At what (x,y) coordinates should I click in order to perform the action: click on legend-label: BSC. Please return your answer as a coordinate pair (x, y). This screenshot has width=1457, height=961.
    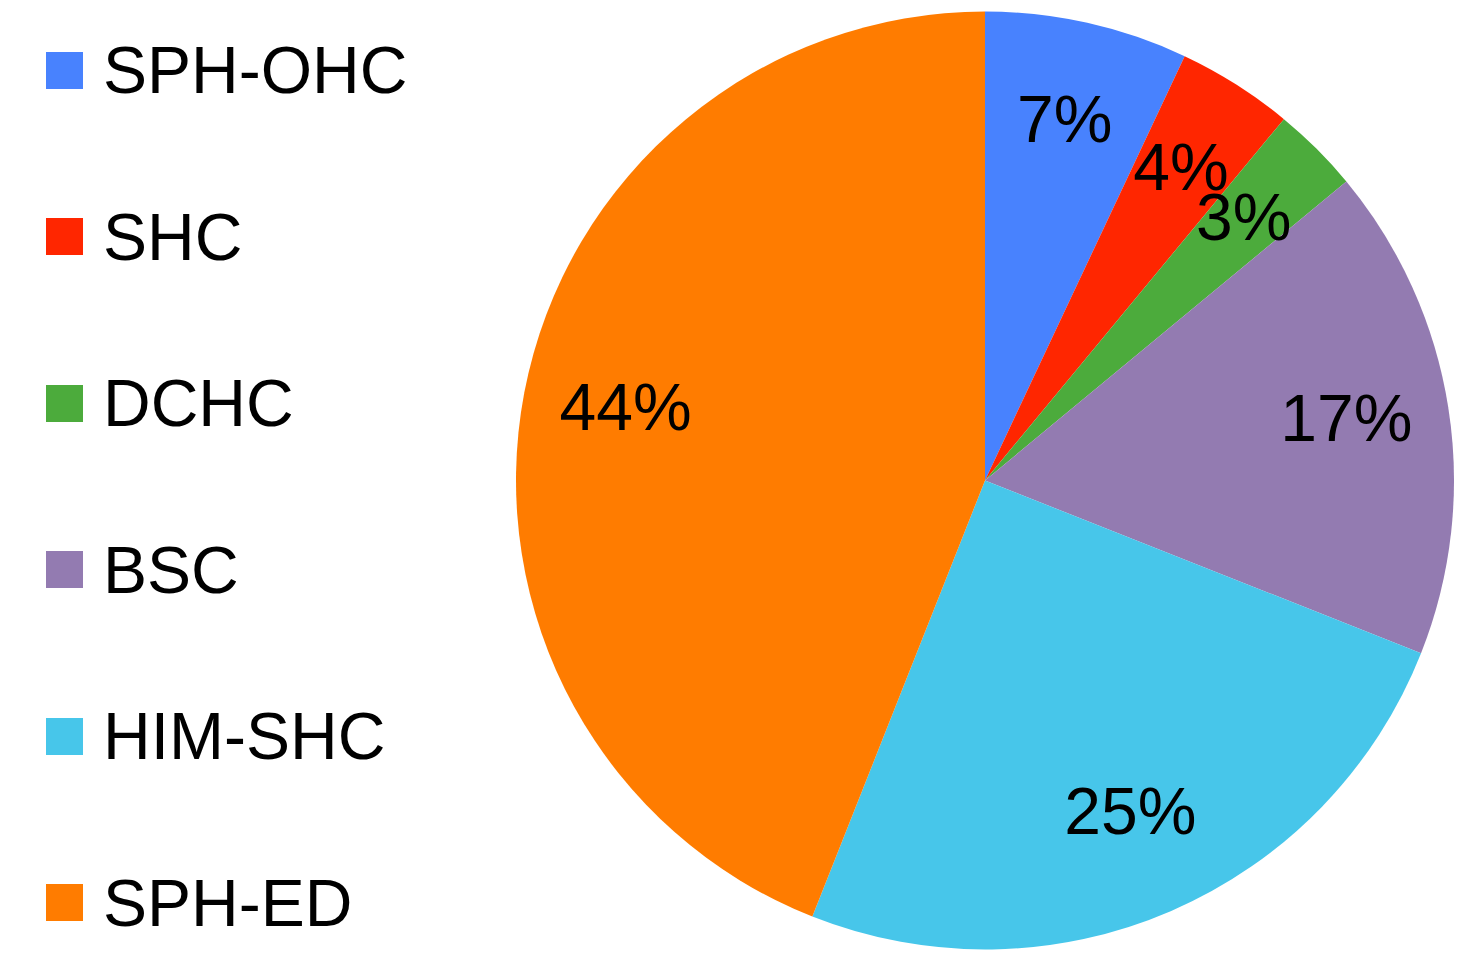
    Looking at the image, I should click on (171, 569).